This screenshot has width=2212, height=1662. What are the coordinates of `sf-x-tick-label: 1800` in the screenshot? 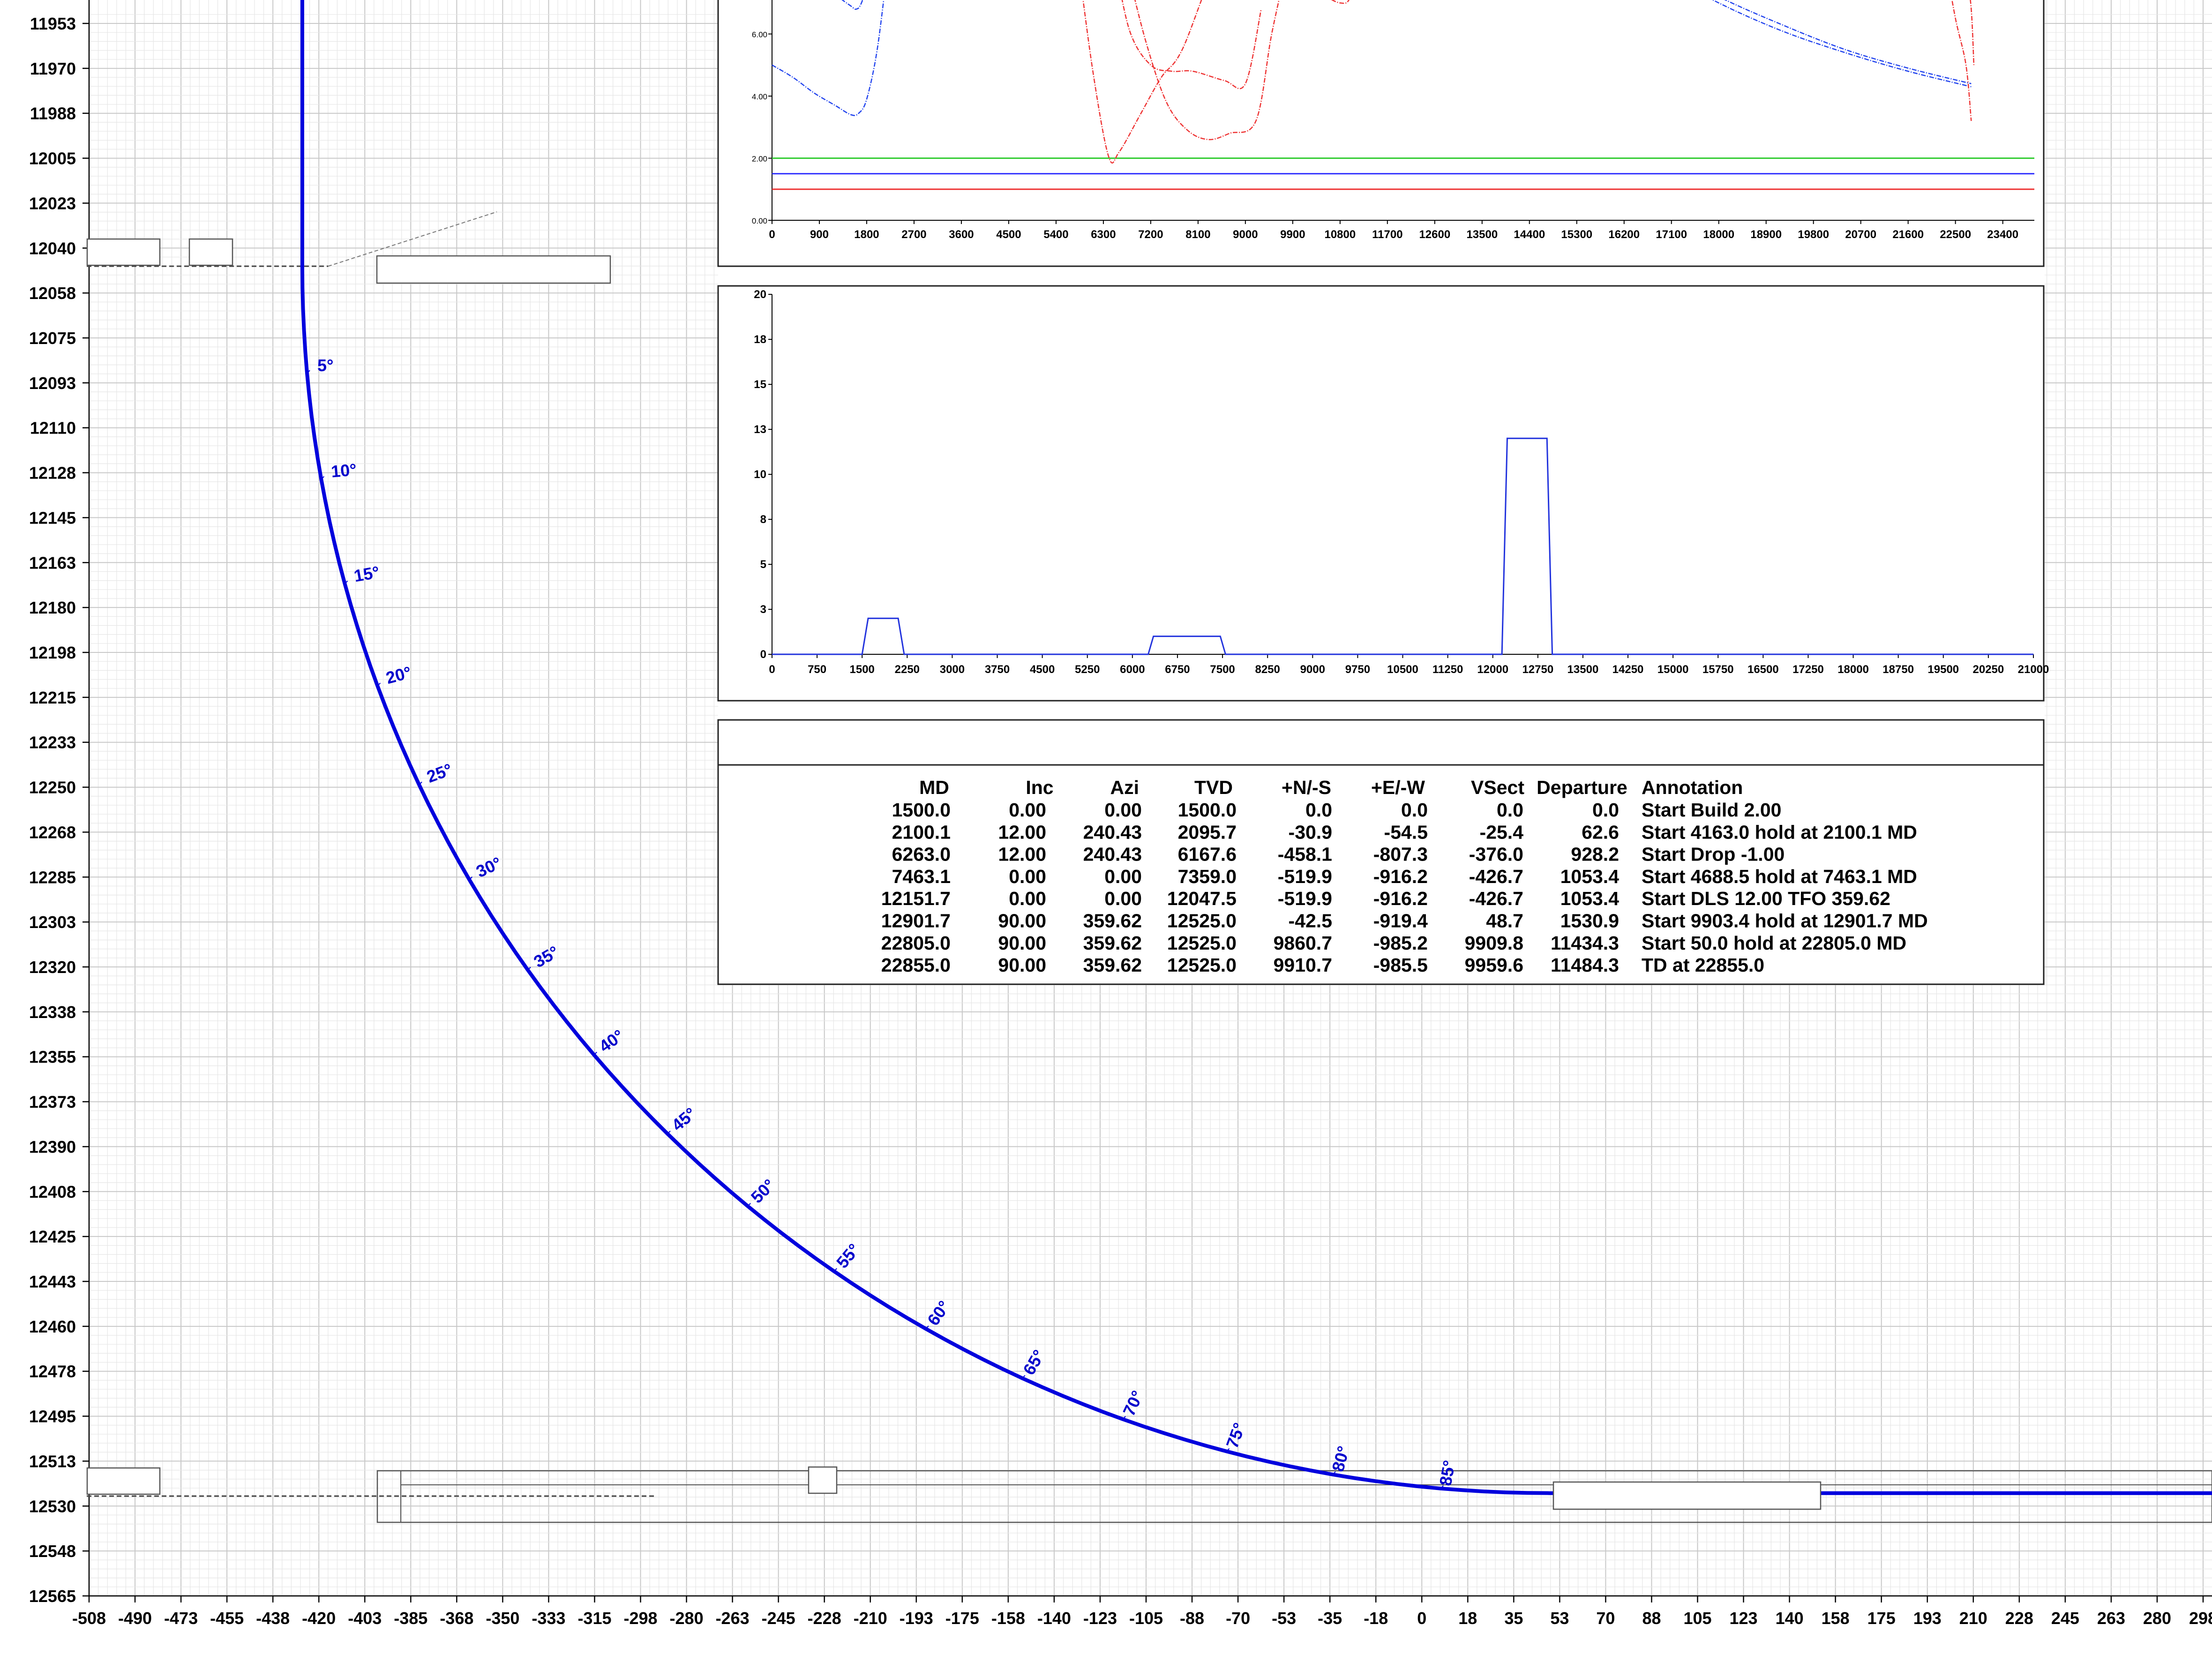 It's located at (866, 234).